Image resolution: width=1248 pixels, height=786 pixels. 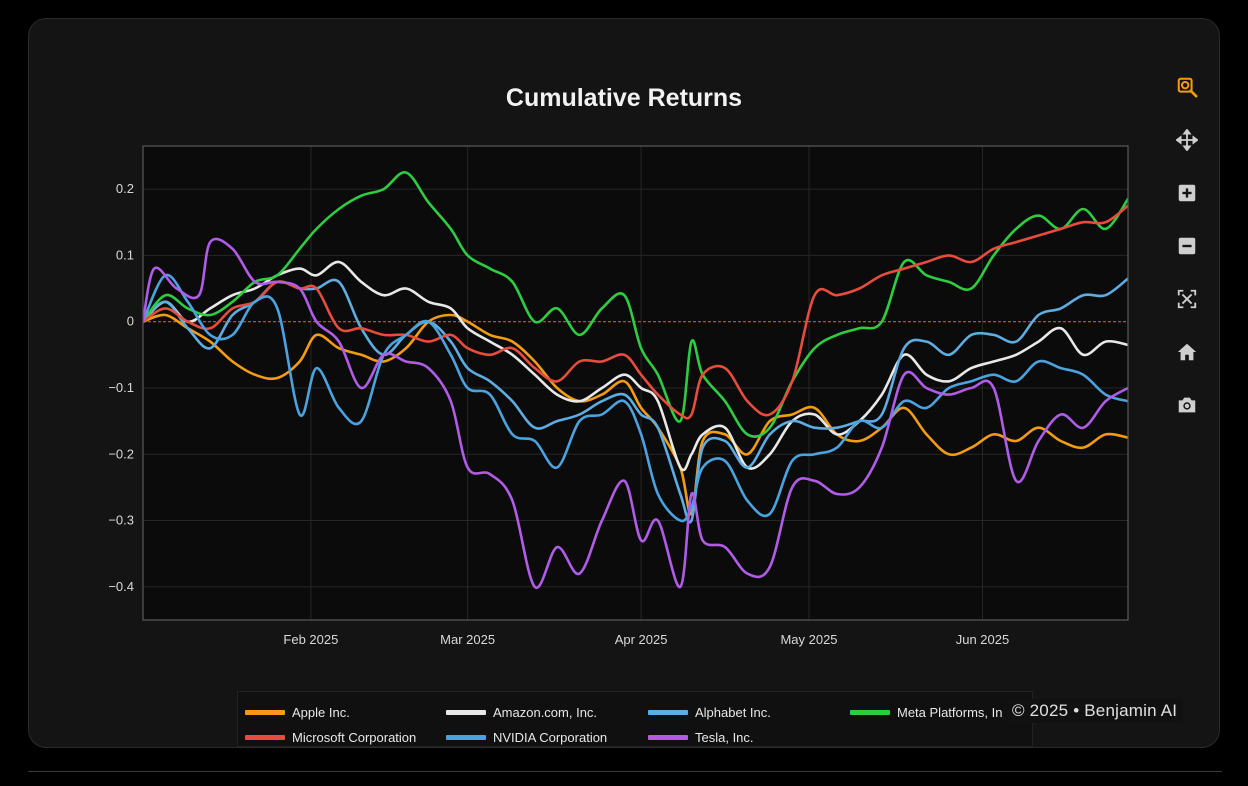 I want to click on legend-item-alphabet: Alphabet Inc., so click(x=709, y=712).